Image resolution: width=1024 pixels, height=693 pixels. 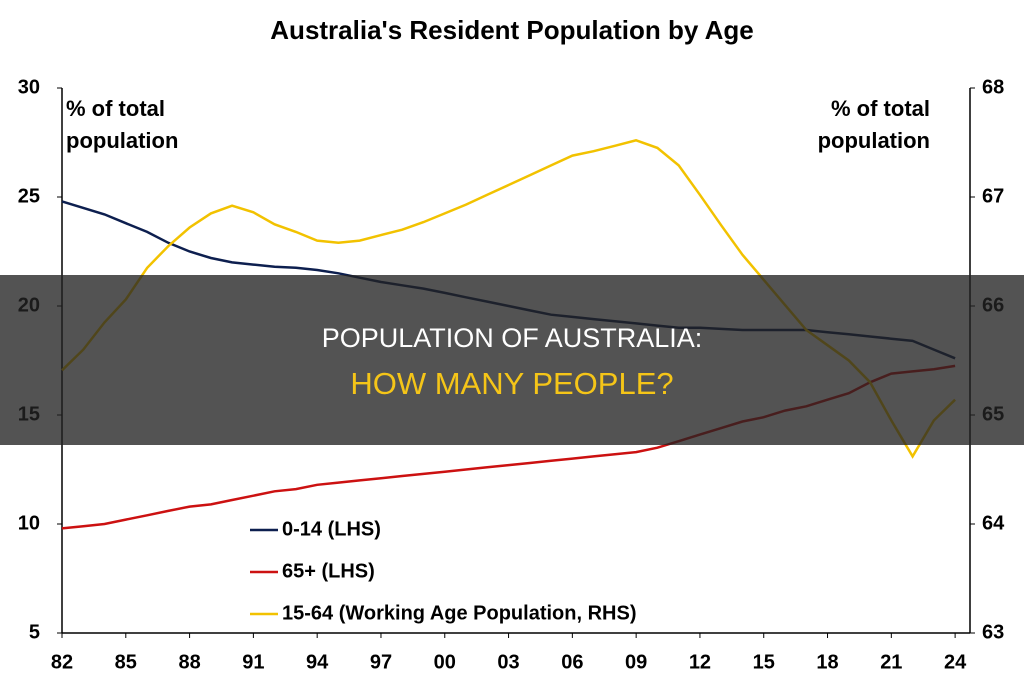 I want to click on y2-tick-label: 63, so click(x=993, y=632).